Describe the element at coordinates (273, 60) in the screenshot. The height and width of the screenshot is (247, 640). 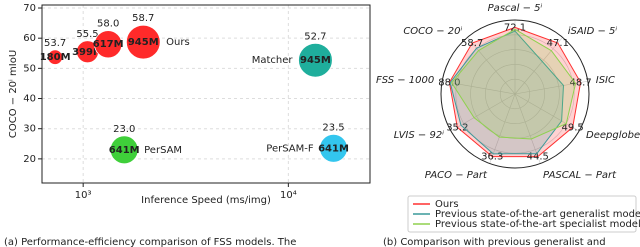
I see `series-label: Matcher` at that location.